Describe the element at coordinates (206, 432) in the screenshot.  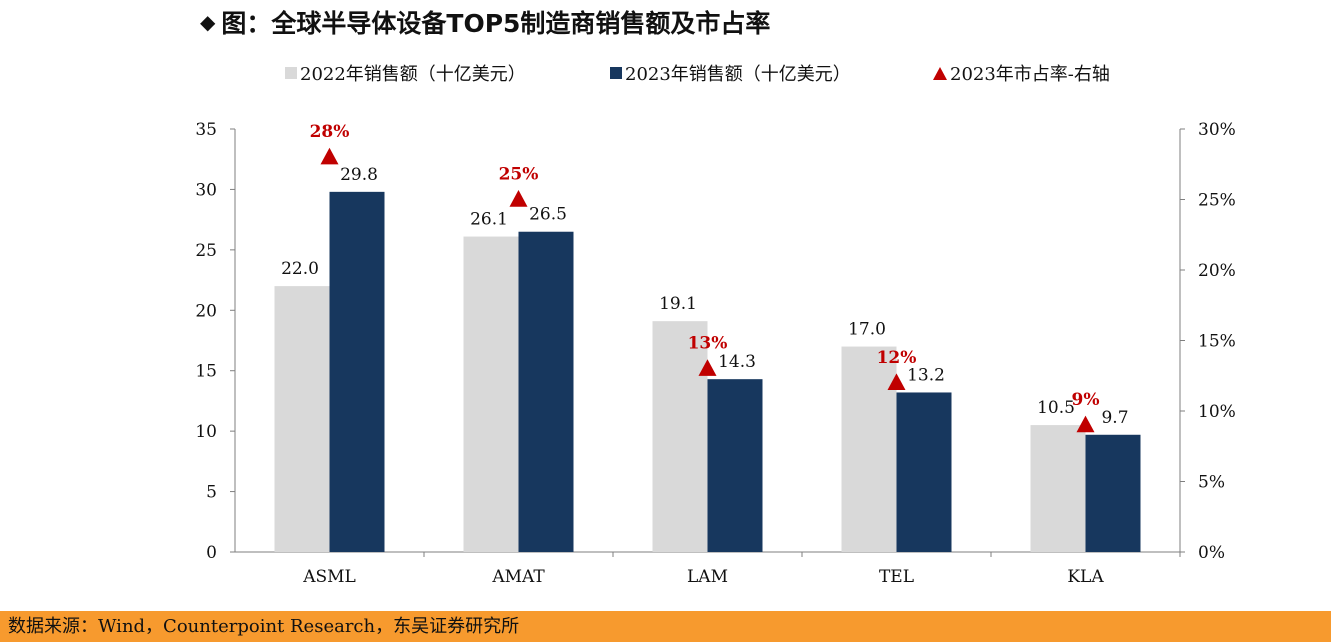
I see `y-left-tick-label: 10` at that location.